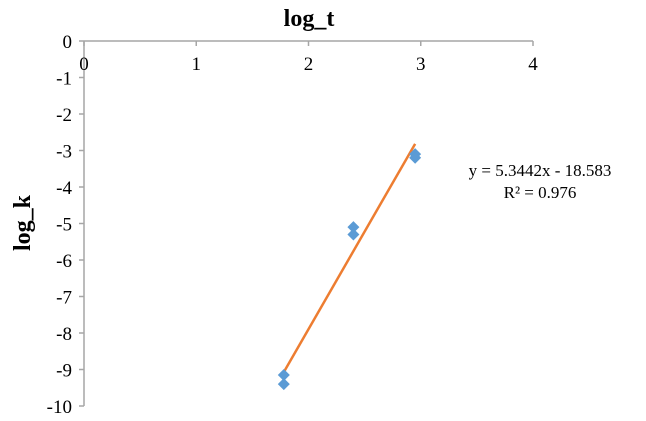 This screenshot has width=646, height=421. I want to click on y-tick-label: -6, so click(64, 261).